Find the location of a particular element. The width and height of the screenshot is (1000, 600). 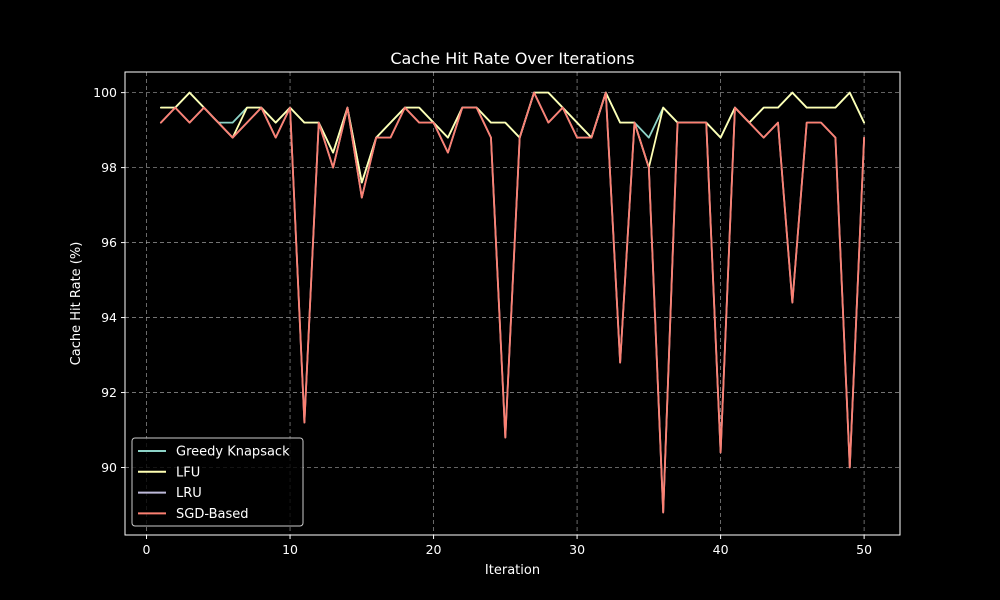

y-tick-label: 90 is located at coordinates (109, 467).